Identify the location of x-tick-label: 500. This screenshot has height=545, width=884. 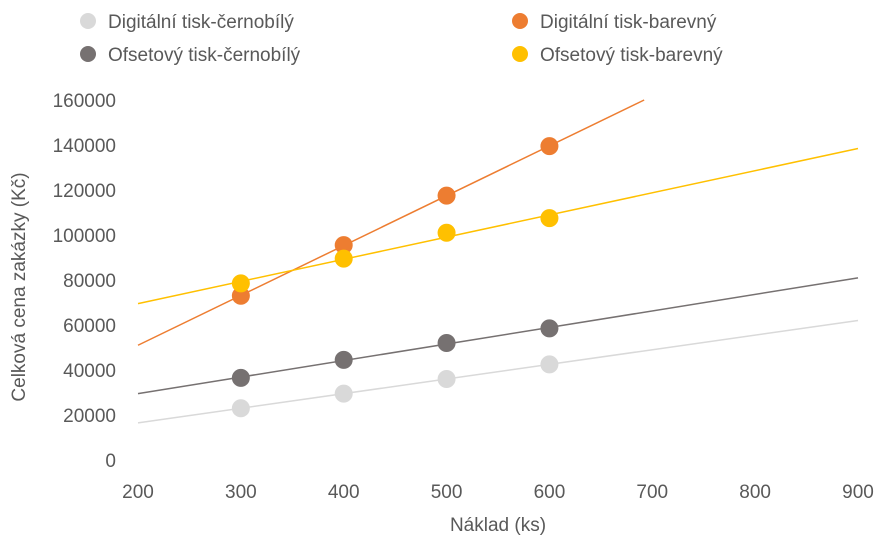
(447, 492).